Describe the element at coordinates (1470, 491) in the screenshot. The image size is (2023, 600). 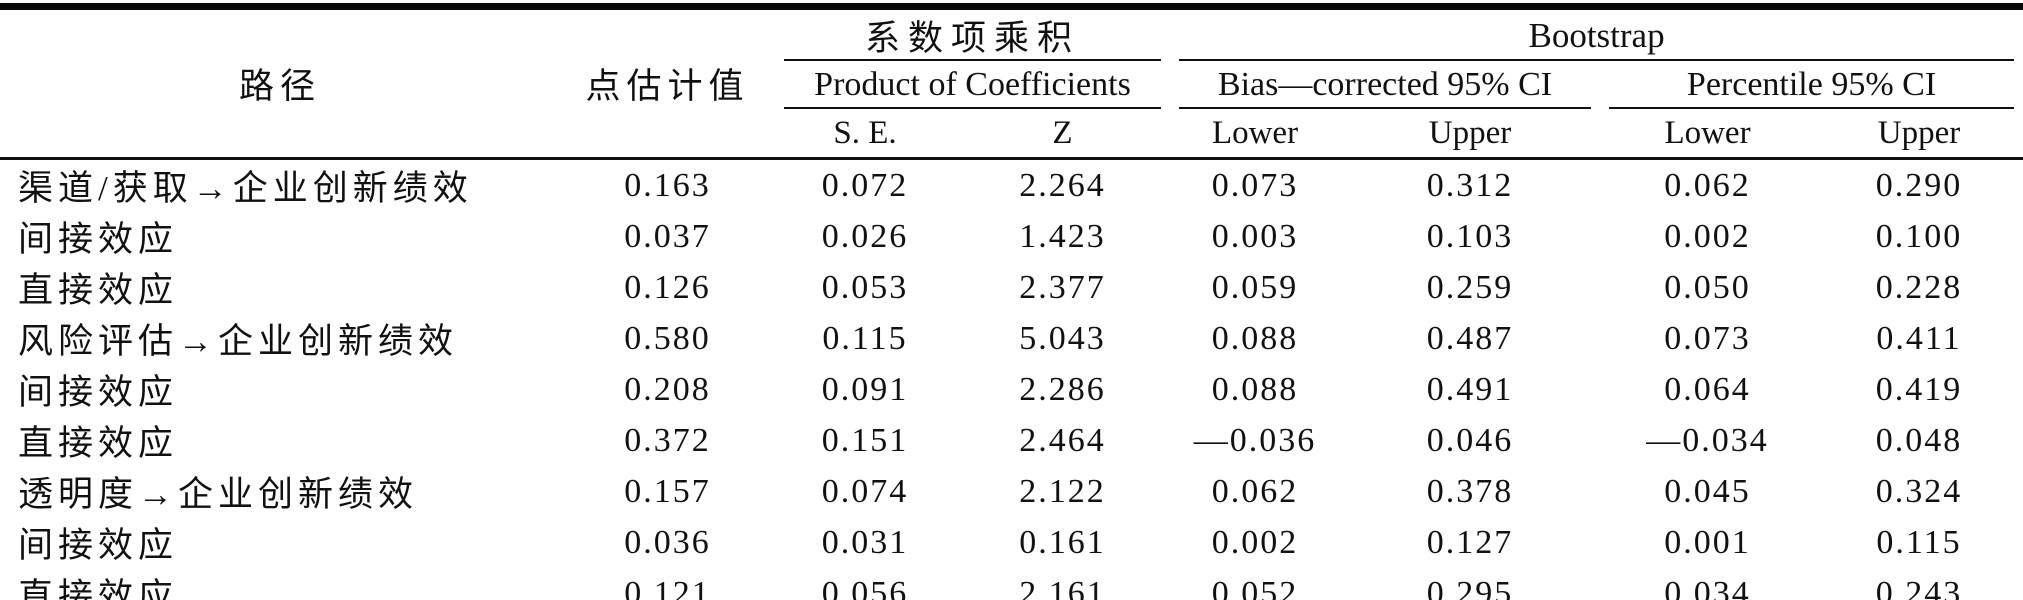
I see `bc-upper-cell: 0.378` at that location.